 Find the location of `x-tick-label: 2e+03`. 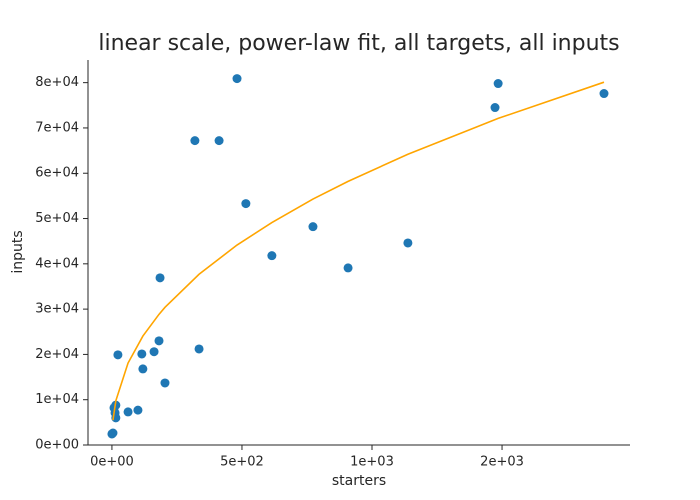

x-tick-label: 2e+03 is located at coordinates (502, 462).